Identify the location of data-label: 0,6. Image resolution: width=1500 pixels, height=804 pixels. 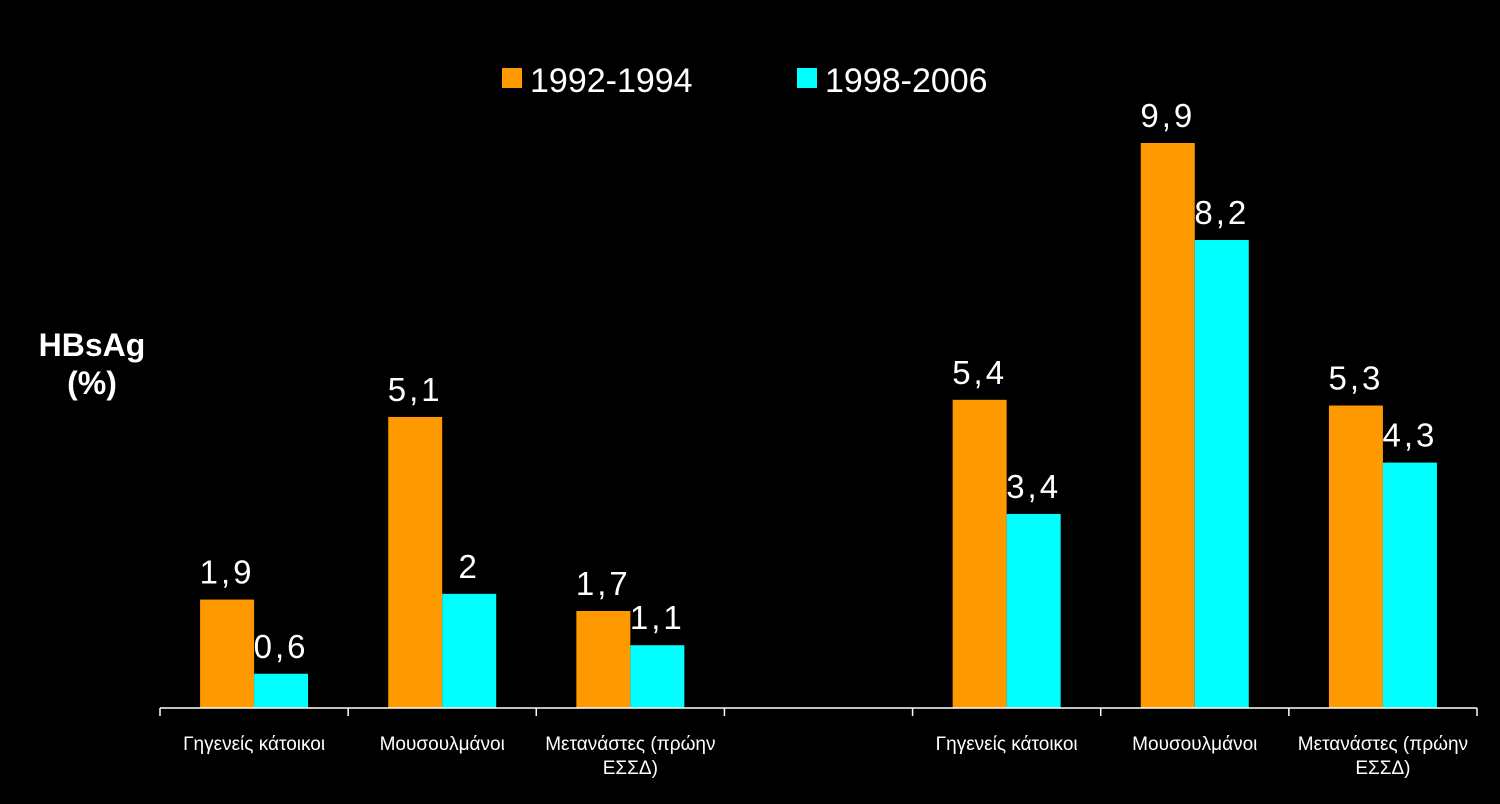
(281, 646).